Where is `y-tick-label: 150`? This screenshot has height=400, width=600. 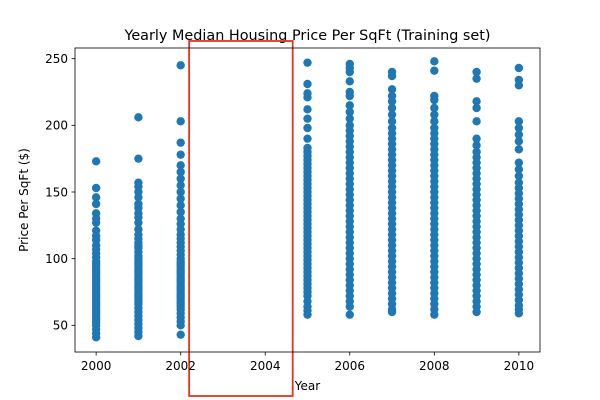
y-tick-label: 150 is located at coordinates (56, 192).